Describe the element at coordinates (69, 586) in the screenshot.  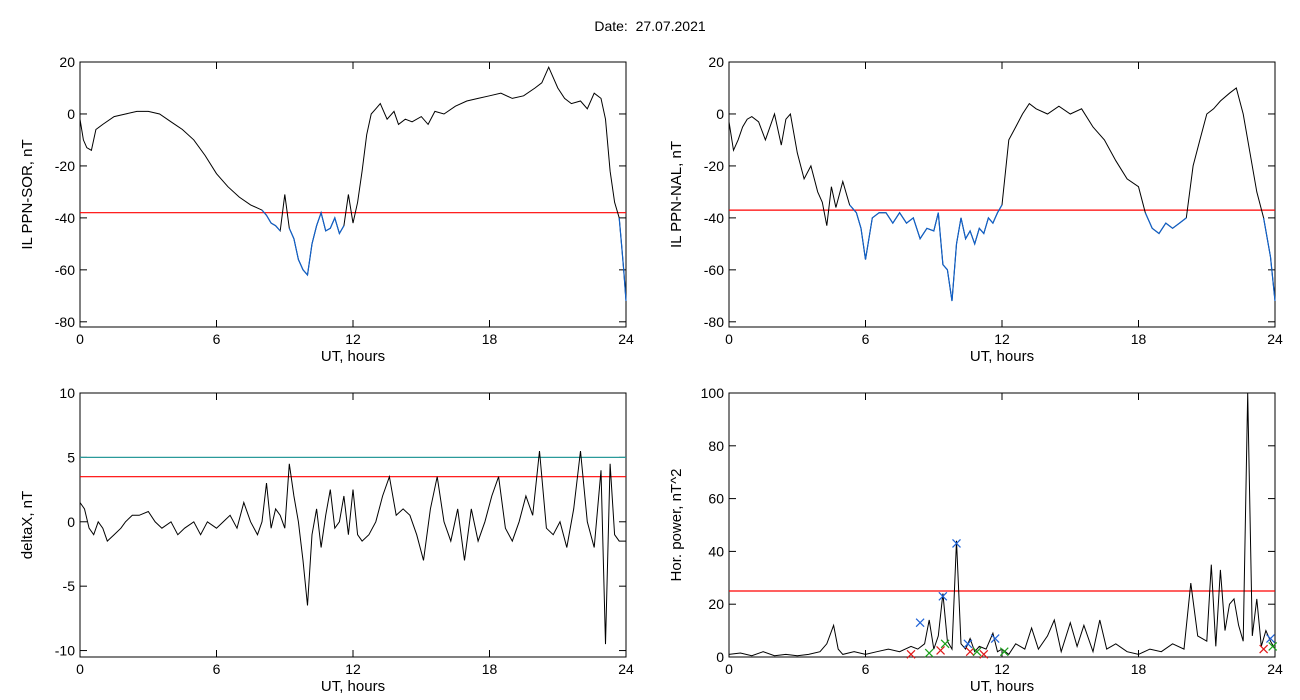
I see `y-tick-label: -5` at that location.